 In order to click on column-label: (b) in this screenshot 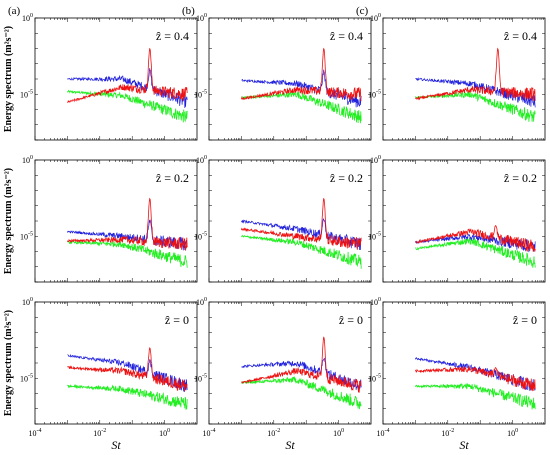, I will do `click(188, 11)`.